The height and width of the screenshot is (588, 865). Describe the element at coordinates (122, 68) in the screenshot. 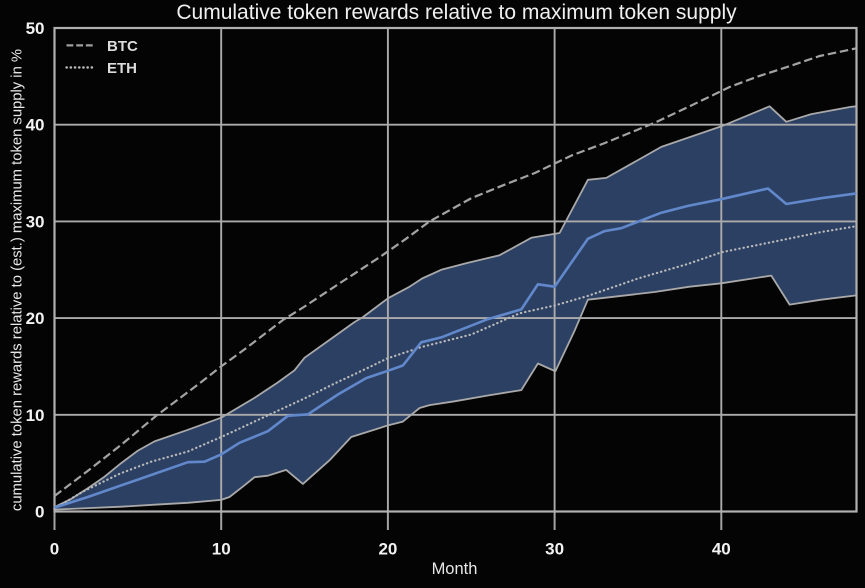

I see `svg-text: ETH` at that location.